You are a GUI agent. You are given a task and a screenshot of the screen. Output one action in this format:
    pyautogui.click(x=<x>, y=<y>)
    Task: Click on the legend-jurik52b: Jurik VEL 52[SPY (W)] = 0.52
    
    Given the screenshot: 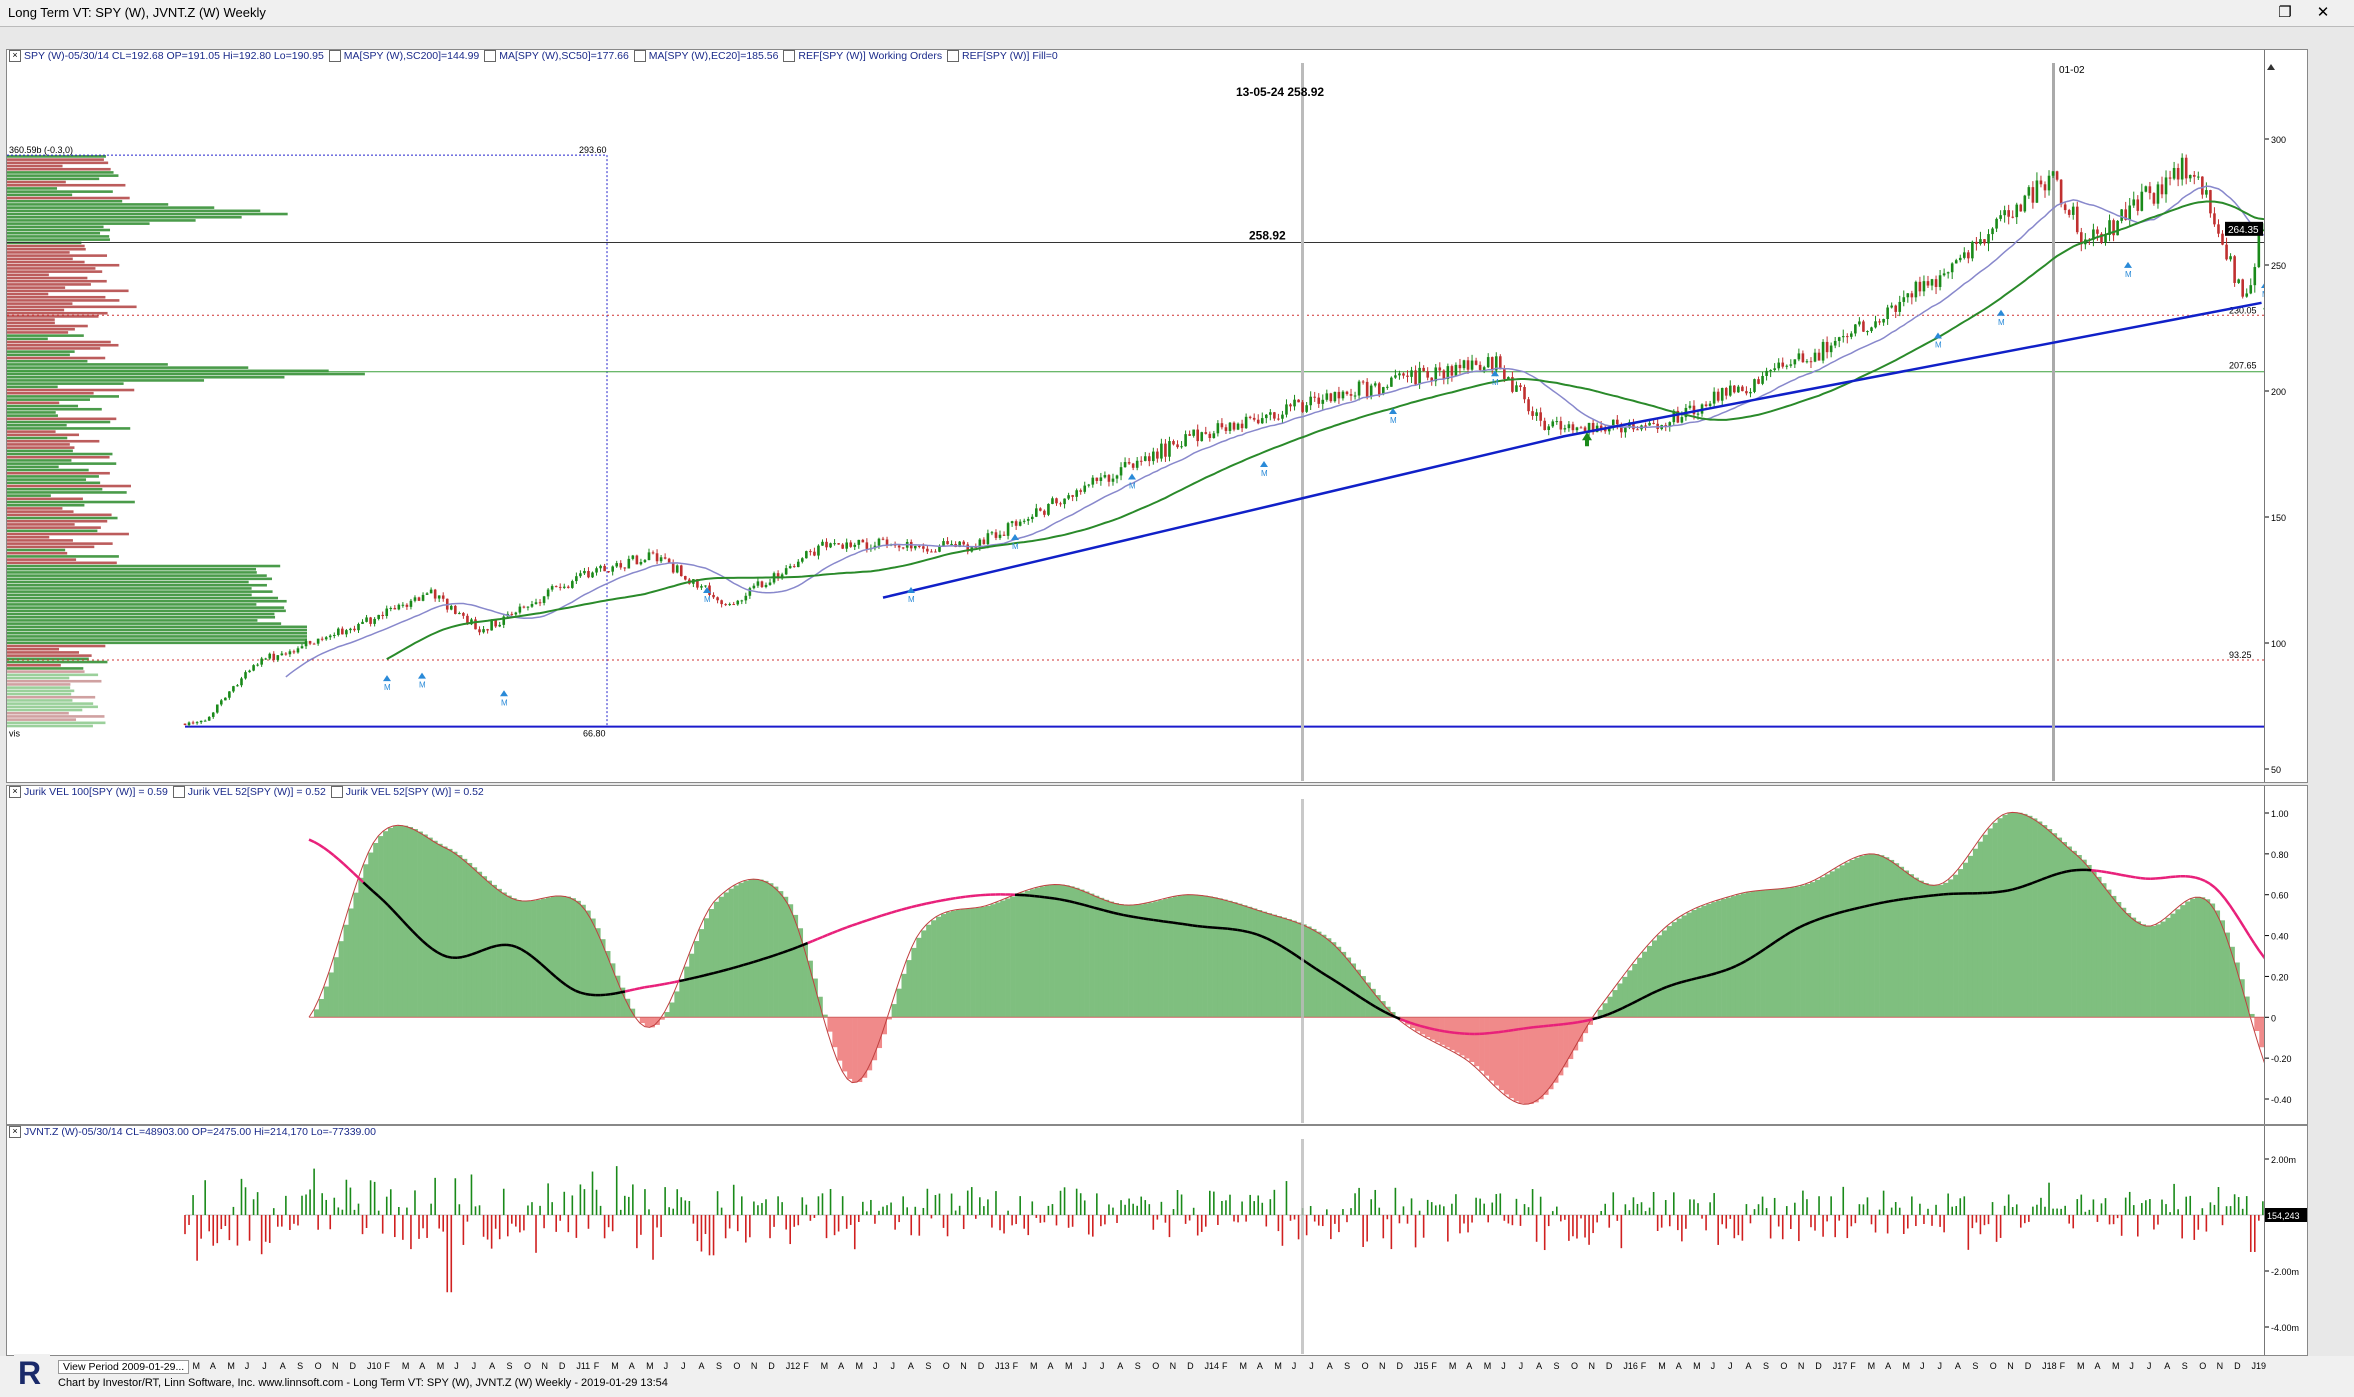 What is the action you would take?
    pyautogui.click(x=414, y=792)
    